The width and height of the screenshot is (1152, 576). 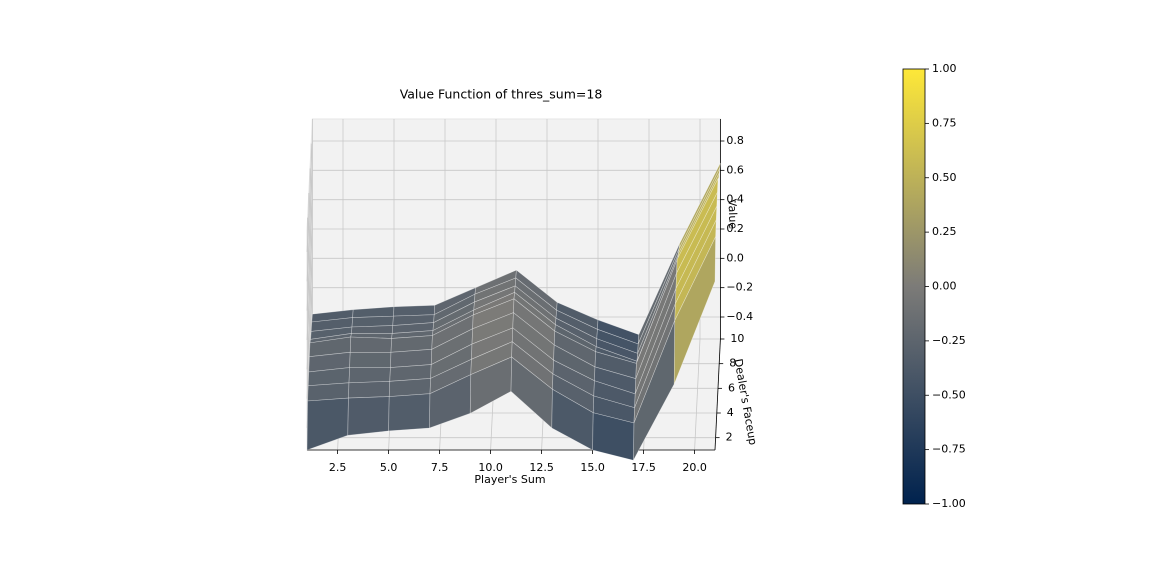 I want to click on axis-line, so click(x=717, y=394).